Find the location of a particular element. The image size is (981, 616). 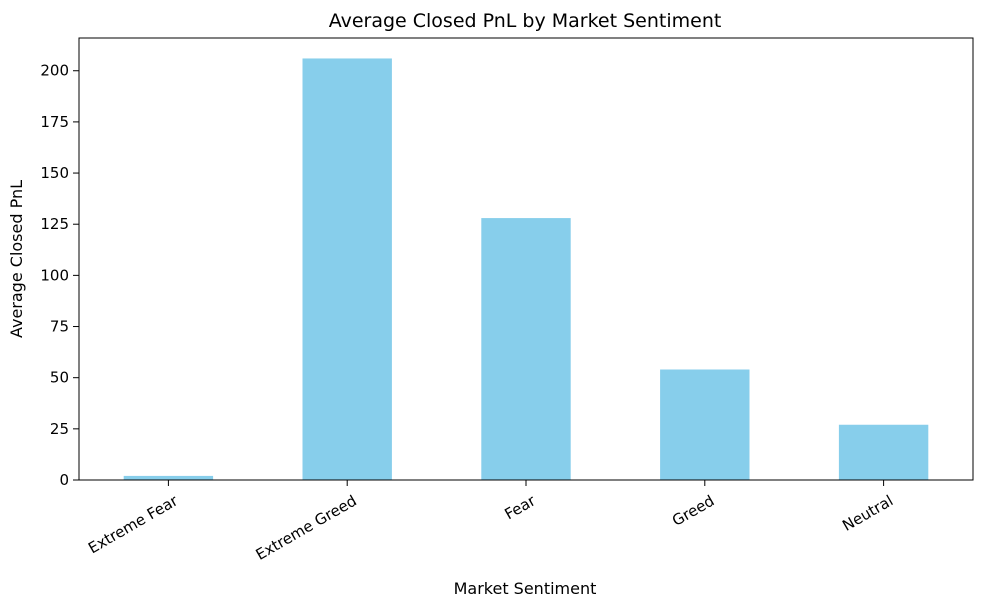

chart-title: Average Closed PnL by Market Sentiment is located at coordinates (525, 21).